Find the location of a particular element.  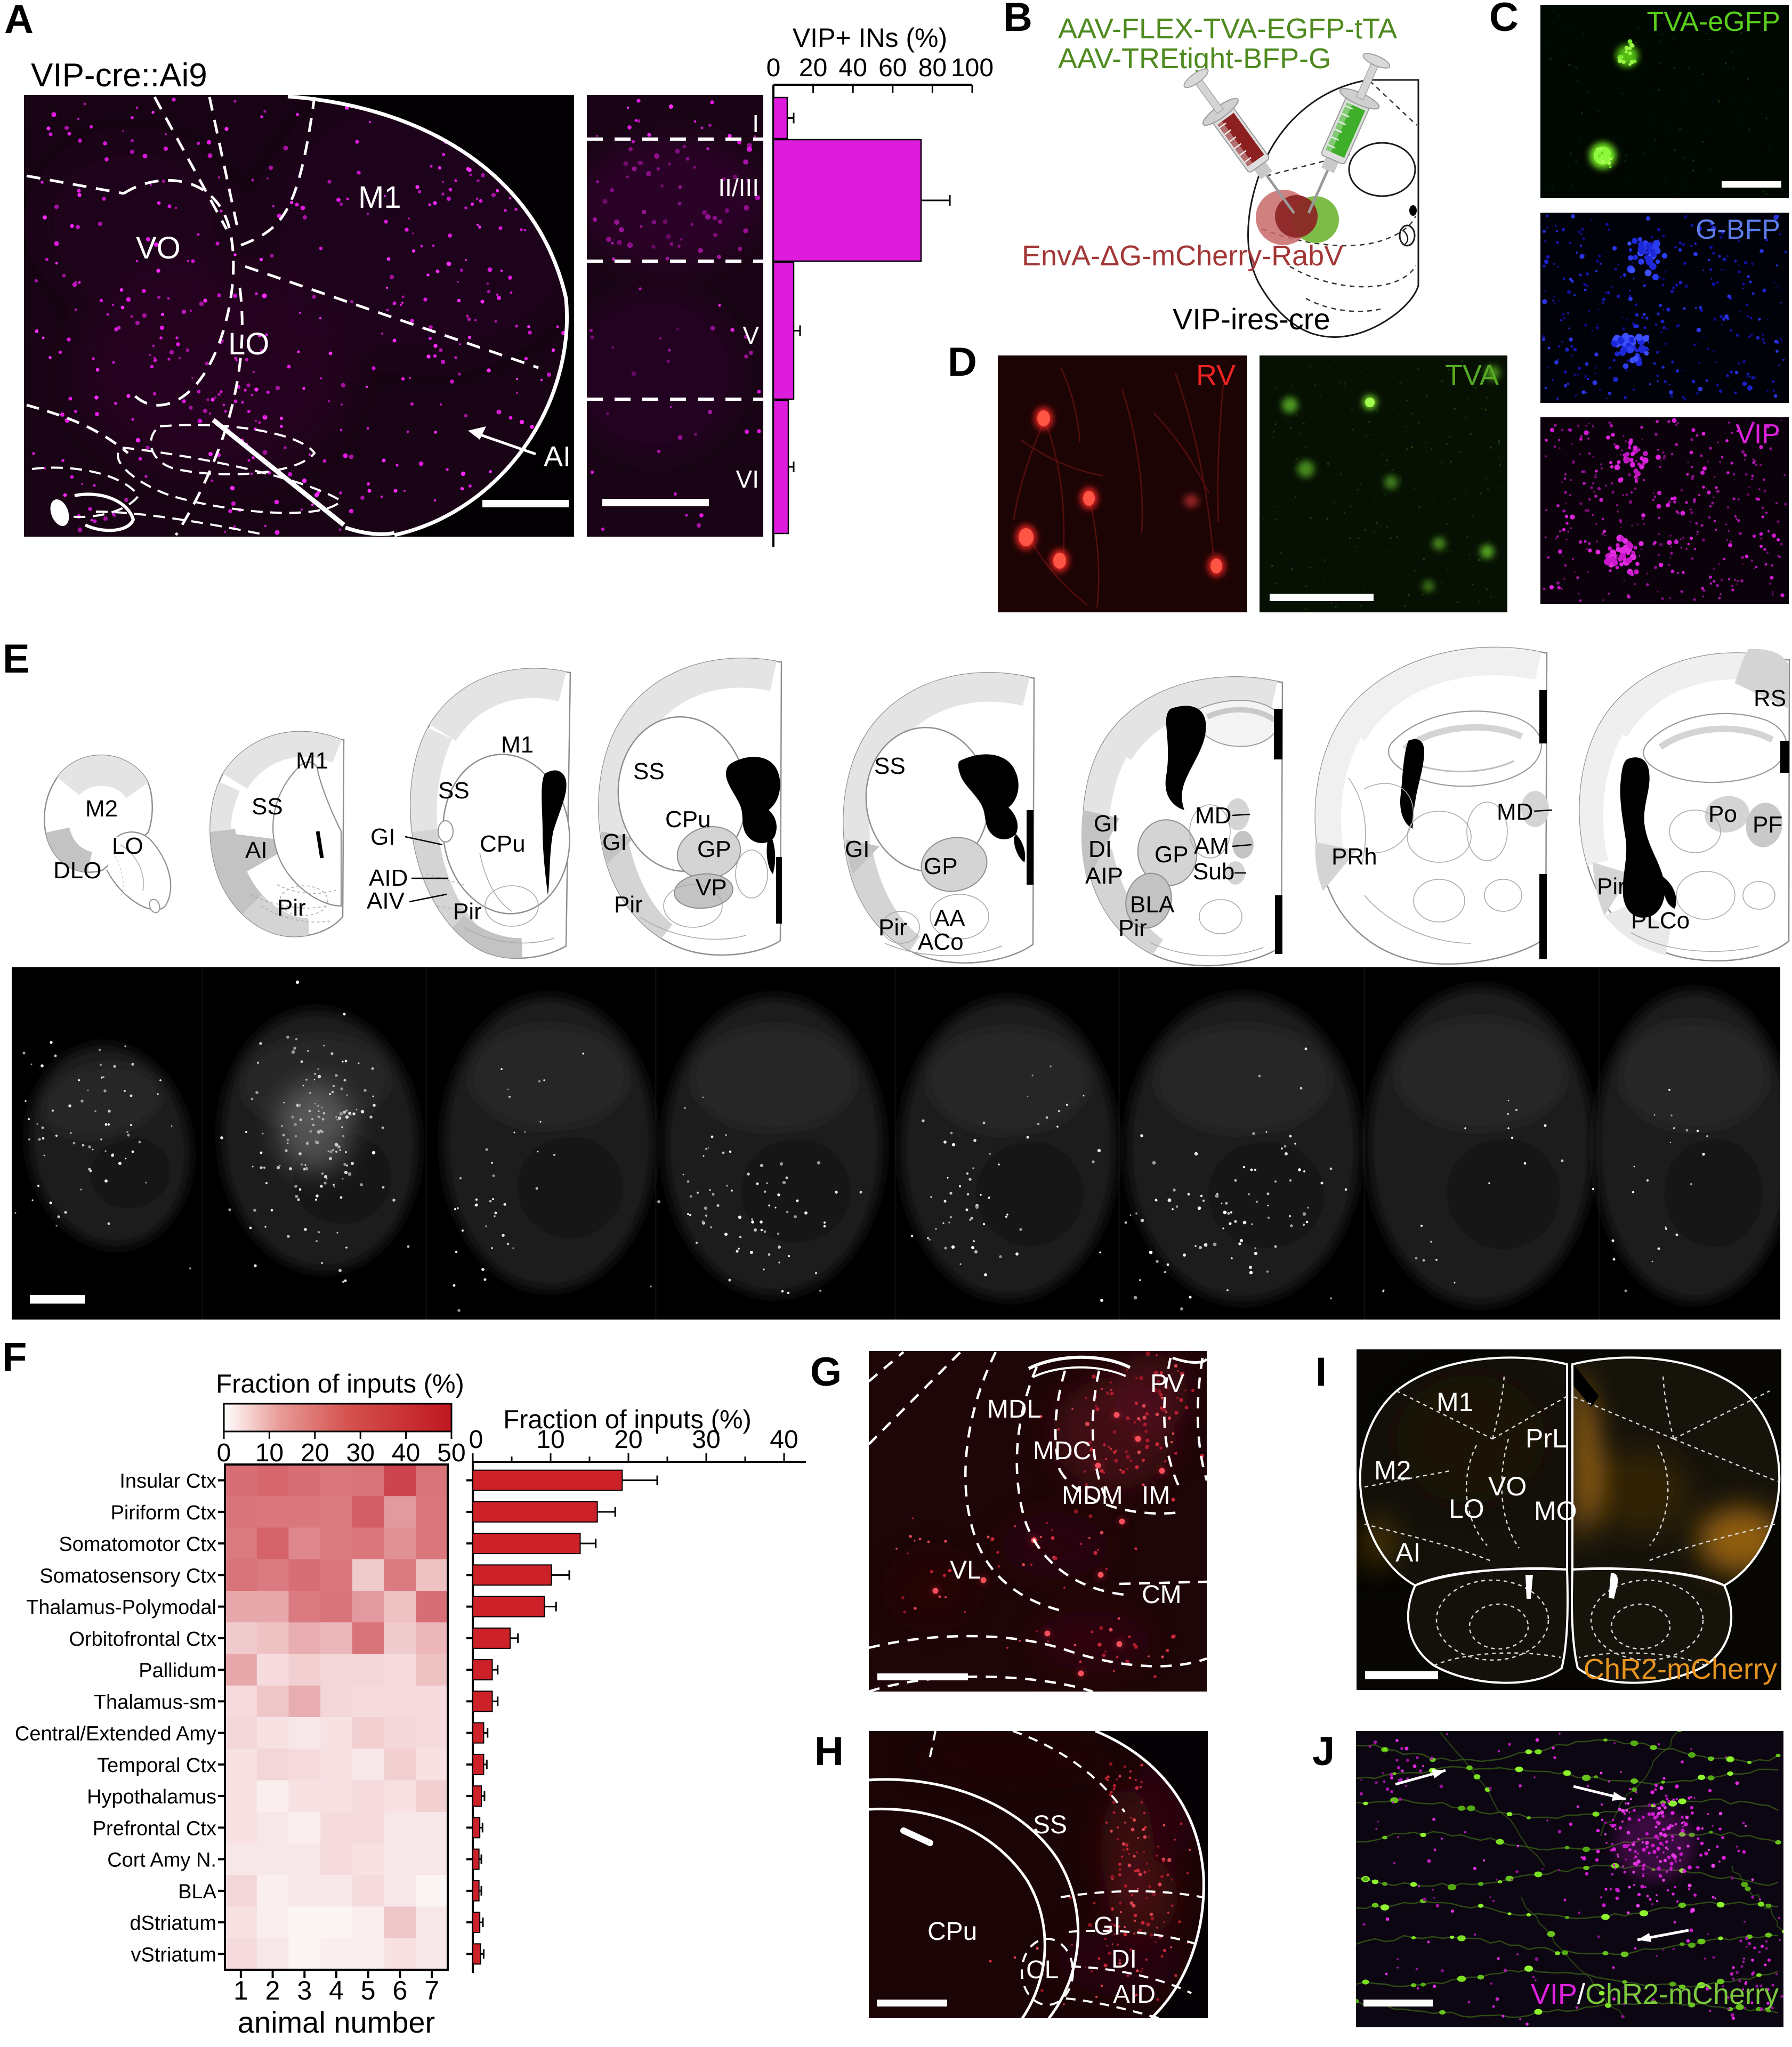

svg-text: 2 is located at coordinates (272, 1990).